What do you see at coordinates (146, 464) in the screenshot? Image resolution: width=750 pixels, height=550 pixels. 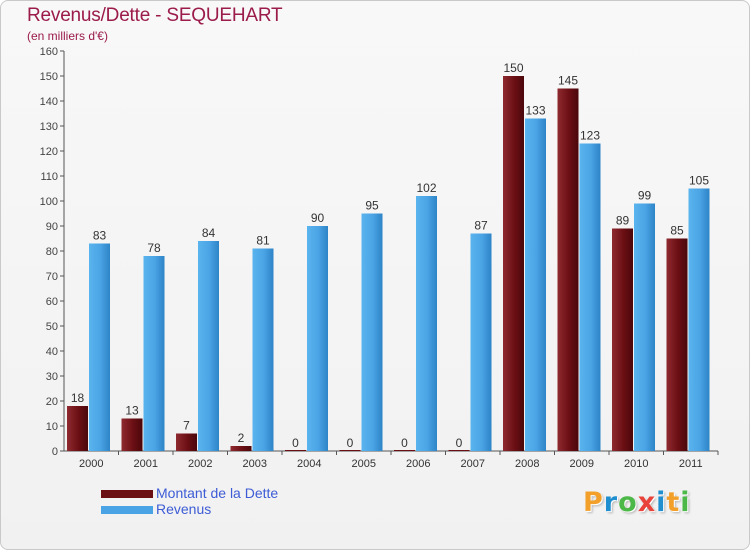 I see `x-tick-label: 2001` at bounding box center [146, 464].